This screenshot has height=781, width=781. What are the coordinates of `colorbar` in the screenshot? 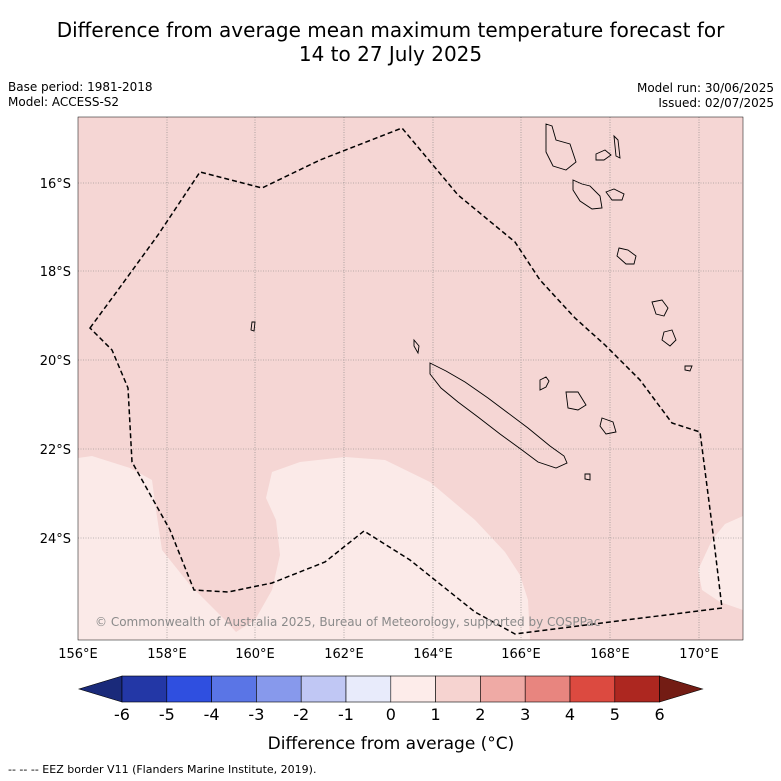 It's located at (390, 689).